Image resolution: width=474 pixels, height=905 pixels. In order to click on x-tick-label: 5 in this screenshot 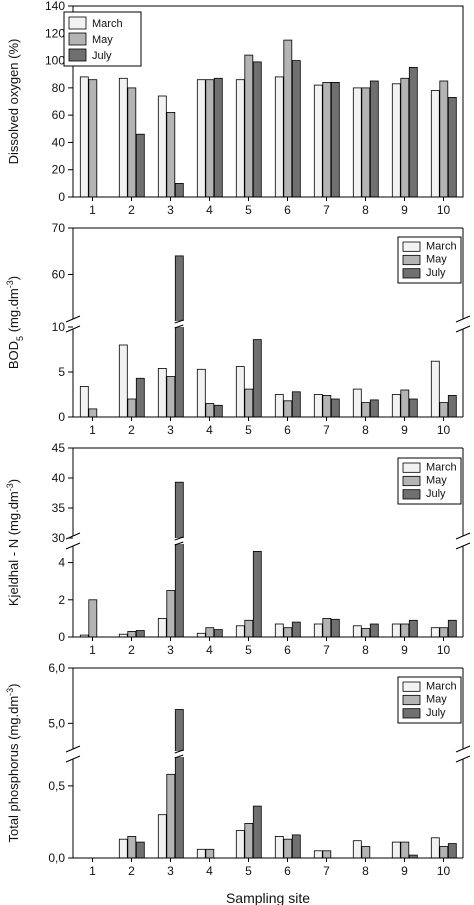, I will do `click(248, 650)`.